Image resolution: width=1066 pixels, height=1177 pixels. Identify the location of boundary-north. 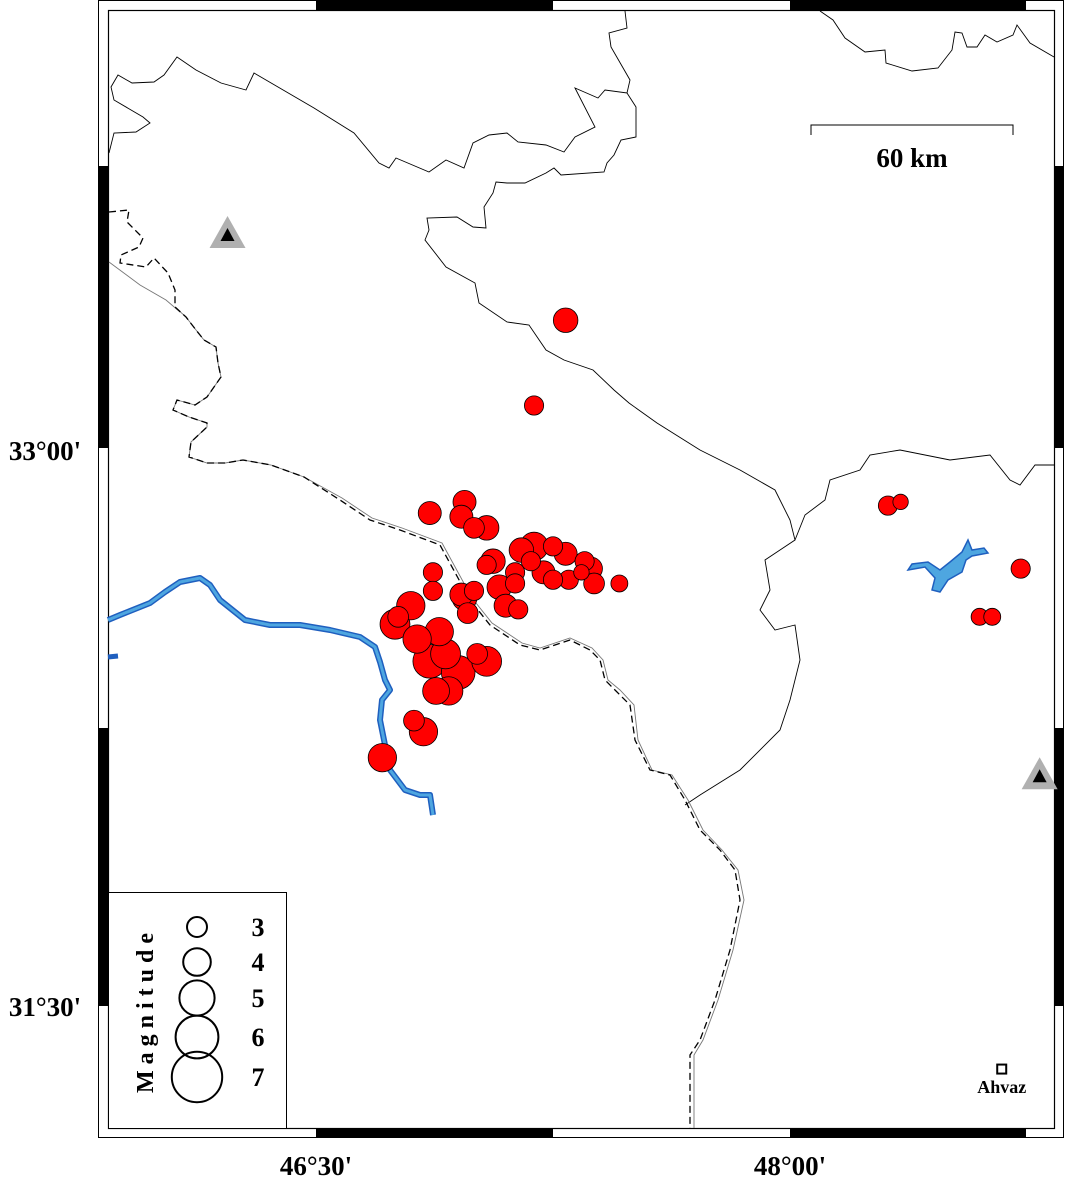
(369, 91).